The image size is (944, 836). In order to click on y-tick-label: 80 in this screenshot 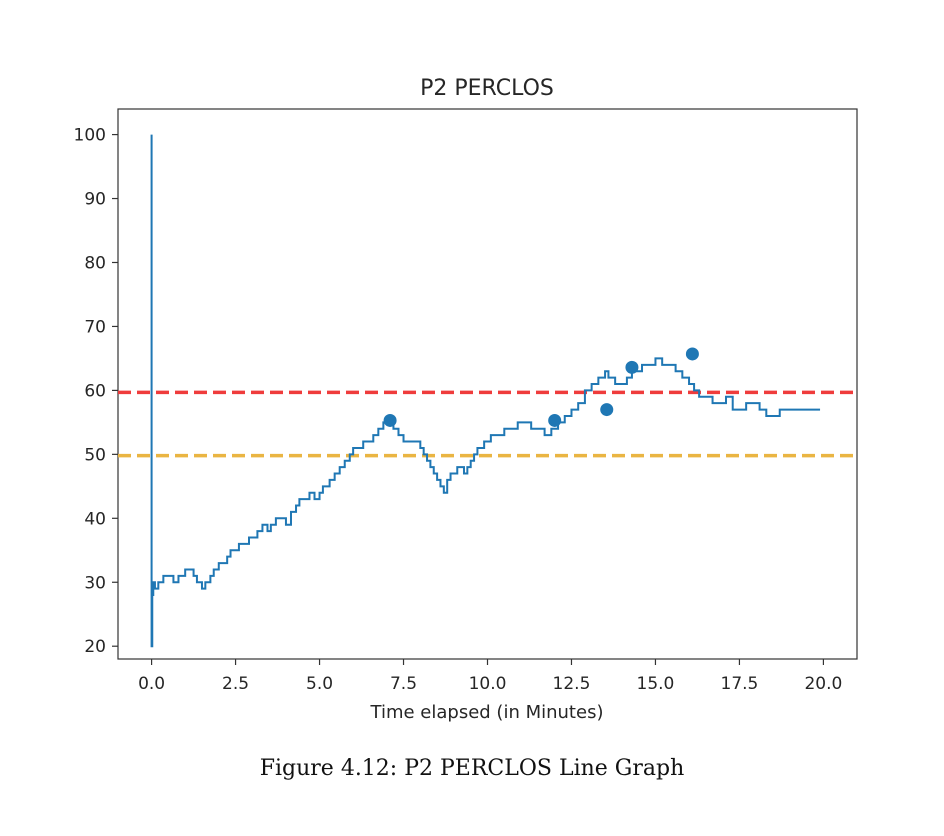, I will do `click(95, 263)`.